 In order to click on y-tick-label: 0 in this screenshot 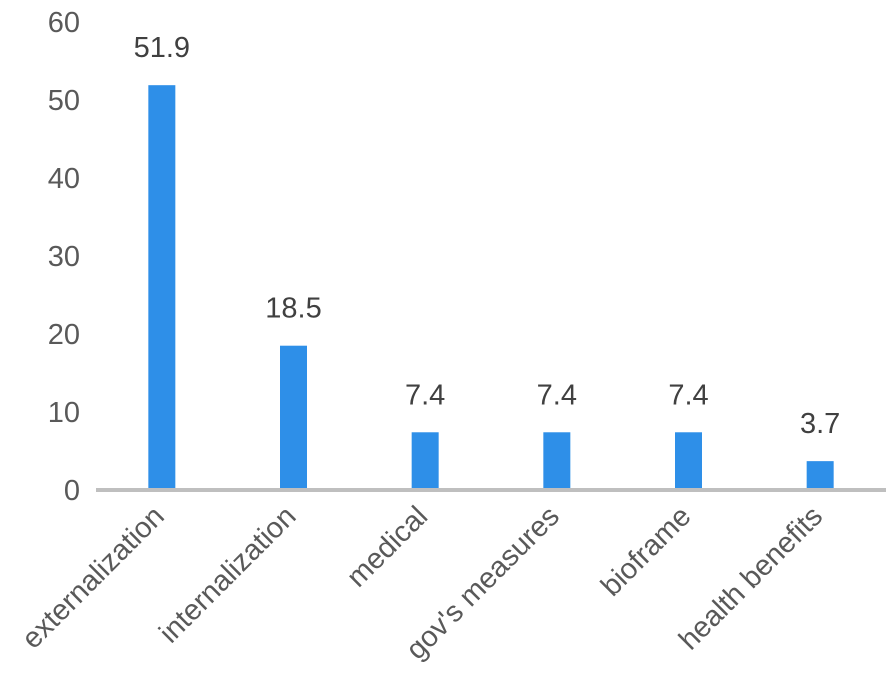, I will do `click(72, 491)`.